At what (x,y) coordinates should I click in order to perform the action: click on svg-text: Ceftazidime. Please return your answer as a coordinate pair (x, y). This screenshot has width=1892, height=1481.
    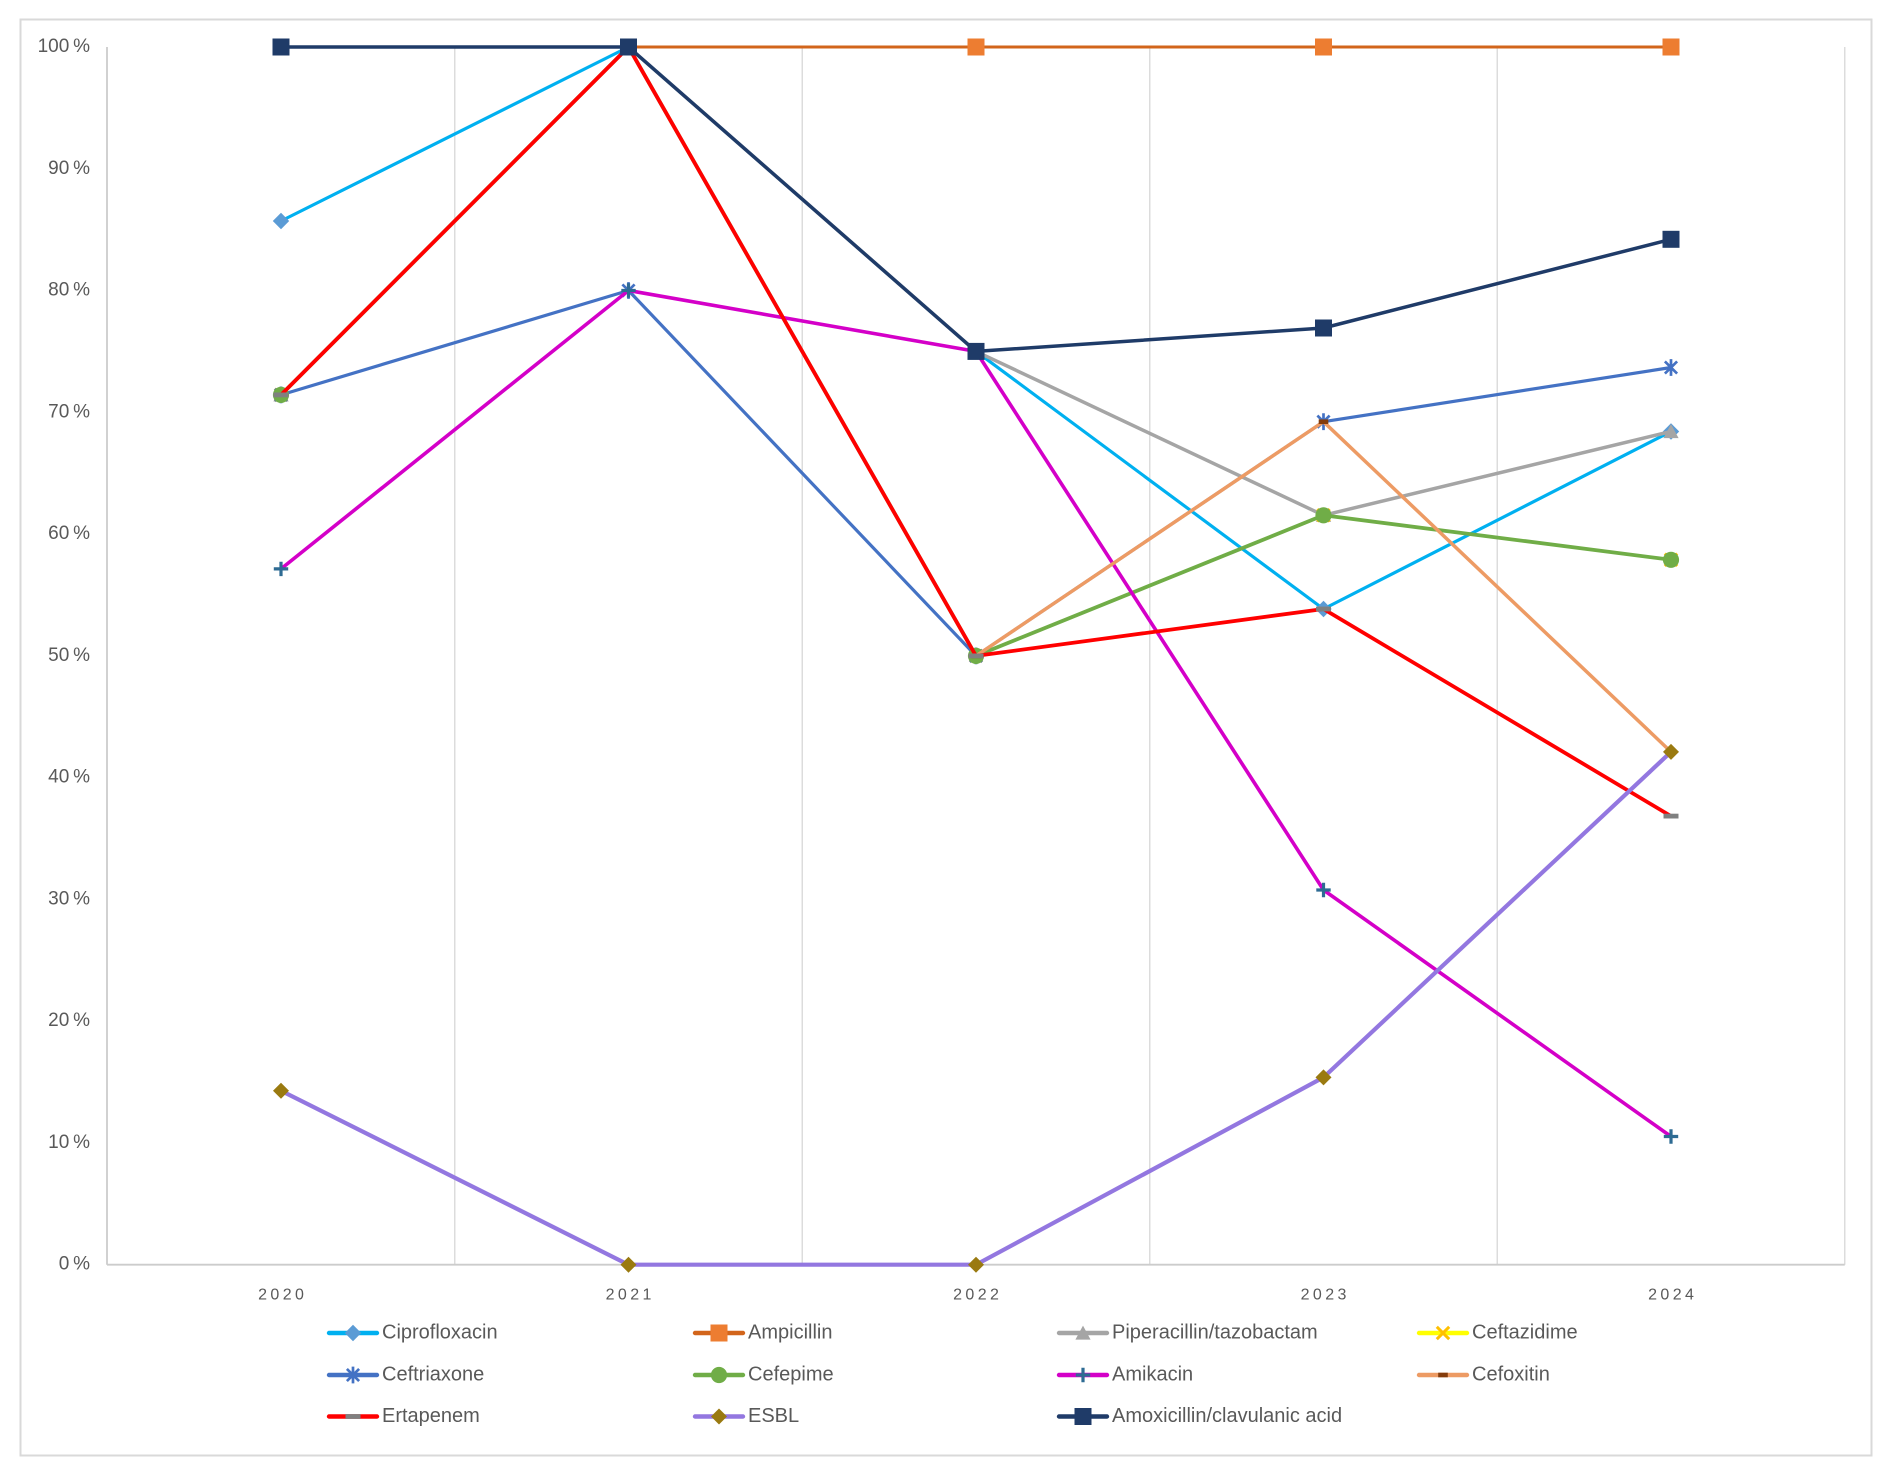
    Looking at the image, I should click on (1525, 1333).